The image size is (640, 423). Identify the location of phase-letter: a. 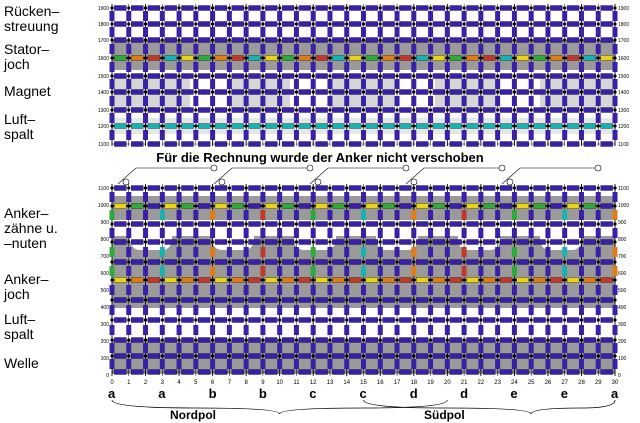
(162, 393).